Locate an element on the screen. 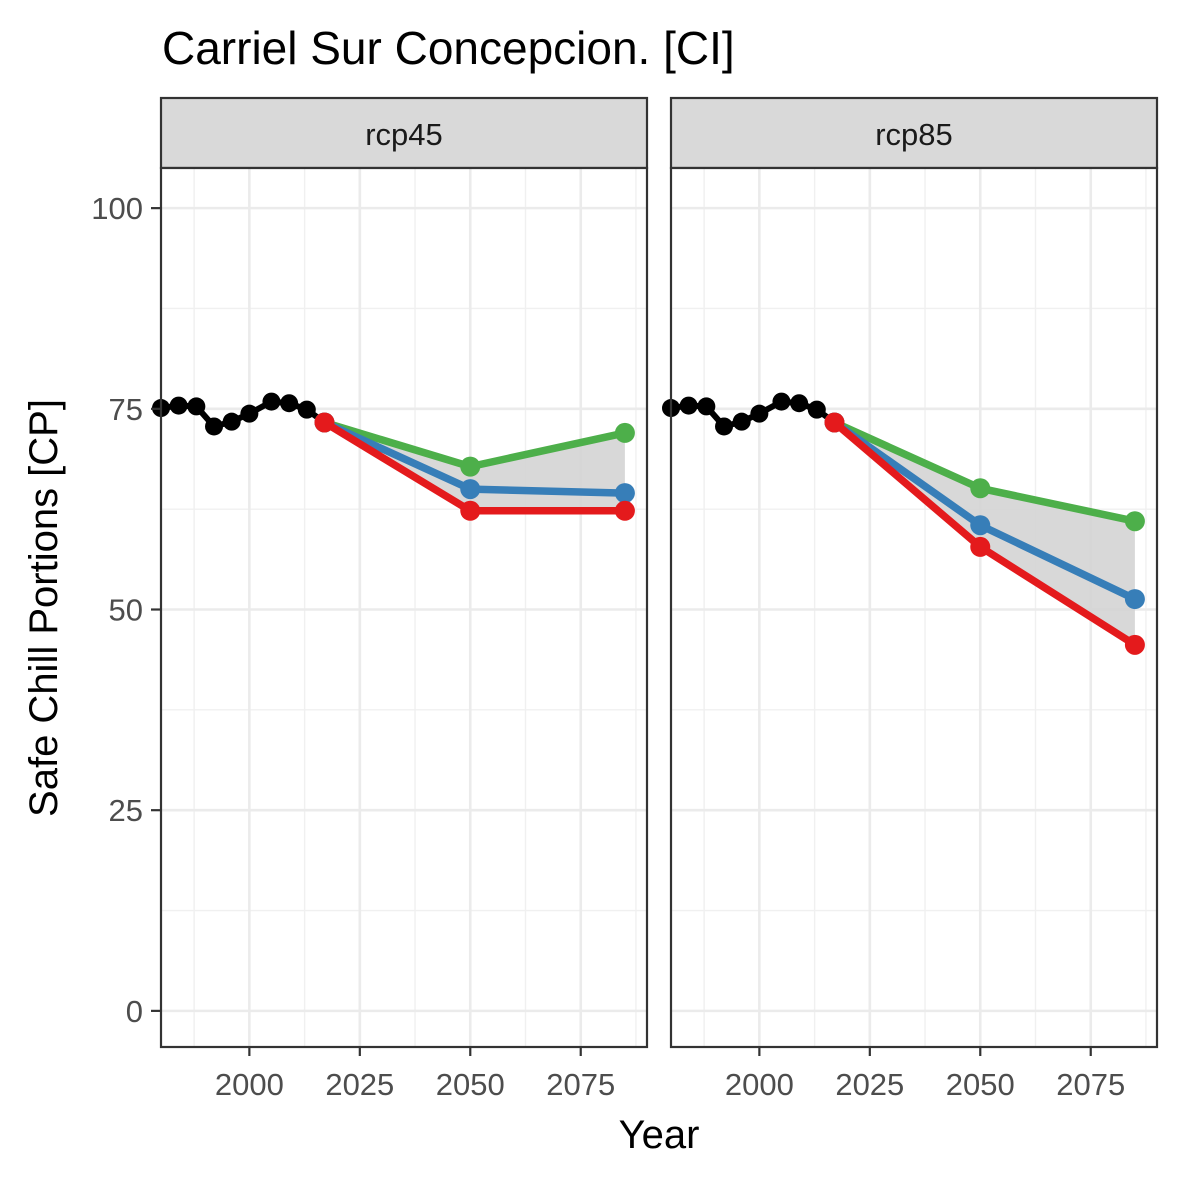 The width and height of the screenshot is (1181, 1181). y-tick-label: 100 is located at coordinates (117, 208).